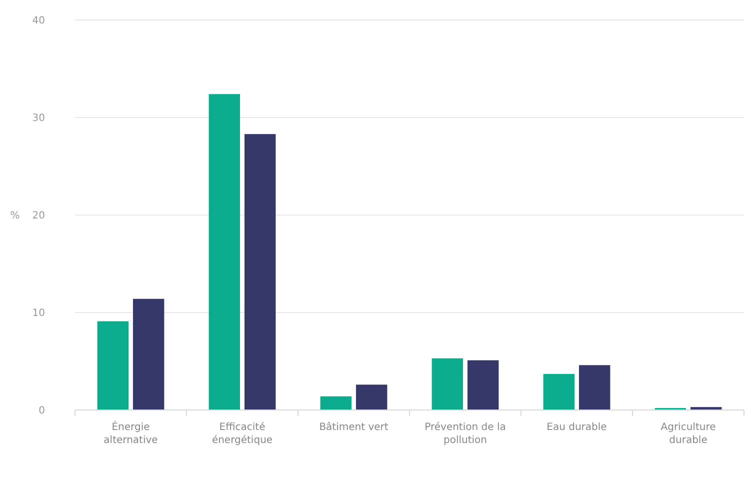  Describe the element at coordinates (38, 21) in the screenshot. I see `y-tick-label: 40` at that location.